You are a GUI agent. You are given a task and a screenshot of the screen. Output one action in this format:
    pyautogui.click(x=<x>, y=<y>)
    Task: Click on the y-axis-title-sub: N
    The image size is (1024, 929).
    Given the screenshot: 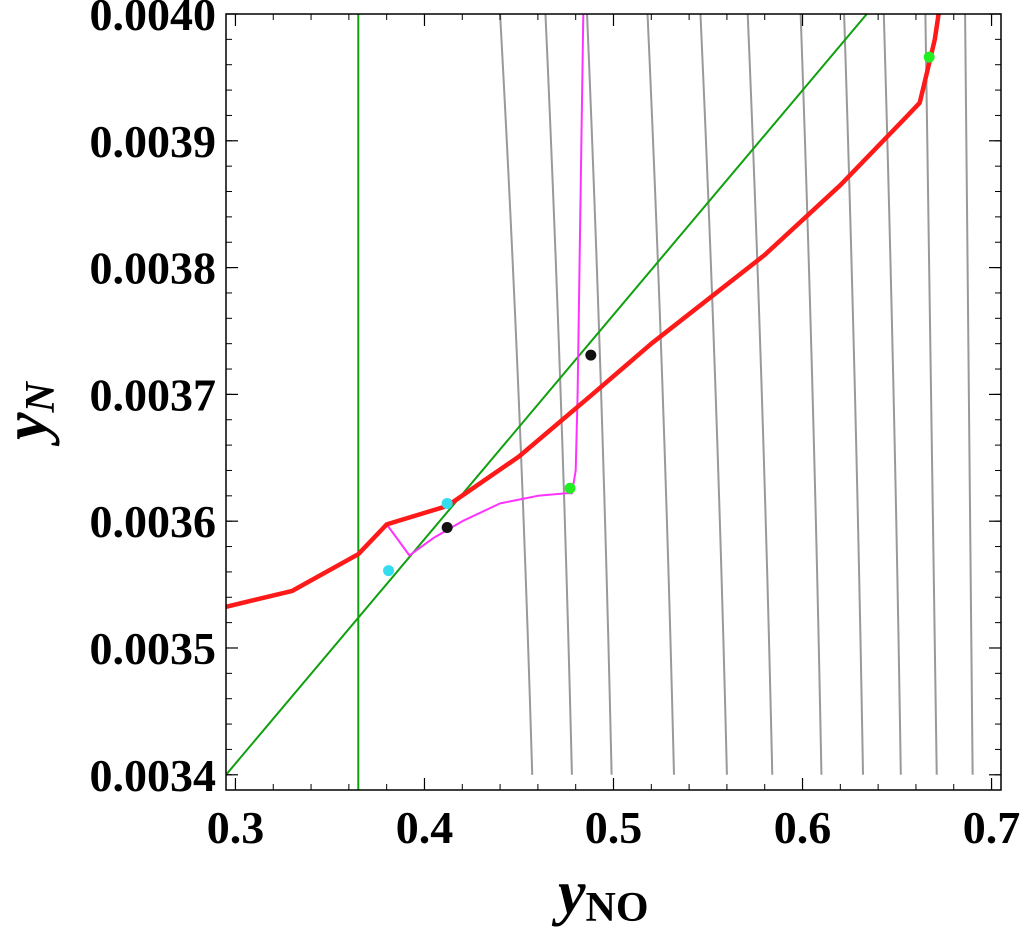 What is the action you would take?
    pyautogui.click(x=41, y=396)
    